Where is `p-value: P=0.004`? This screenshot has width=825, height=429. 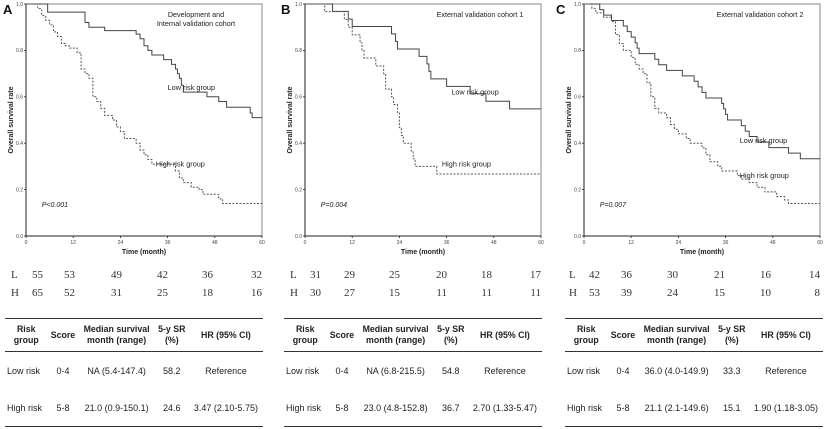 p-value: P=0.004 is located at coordinates (334, 205).